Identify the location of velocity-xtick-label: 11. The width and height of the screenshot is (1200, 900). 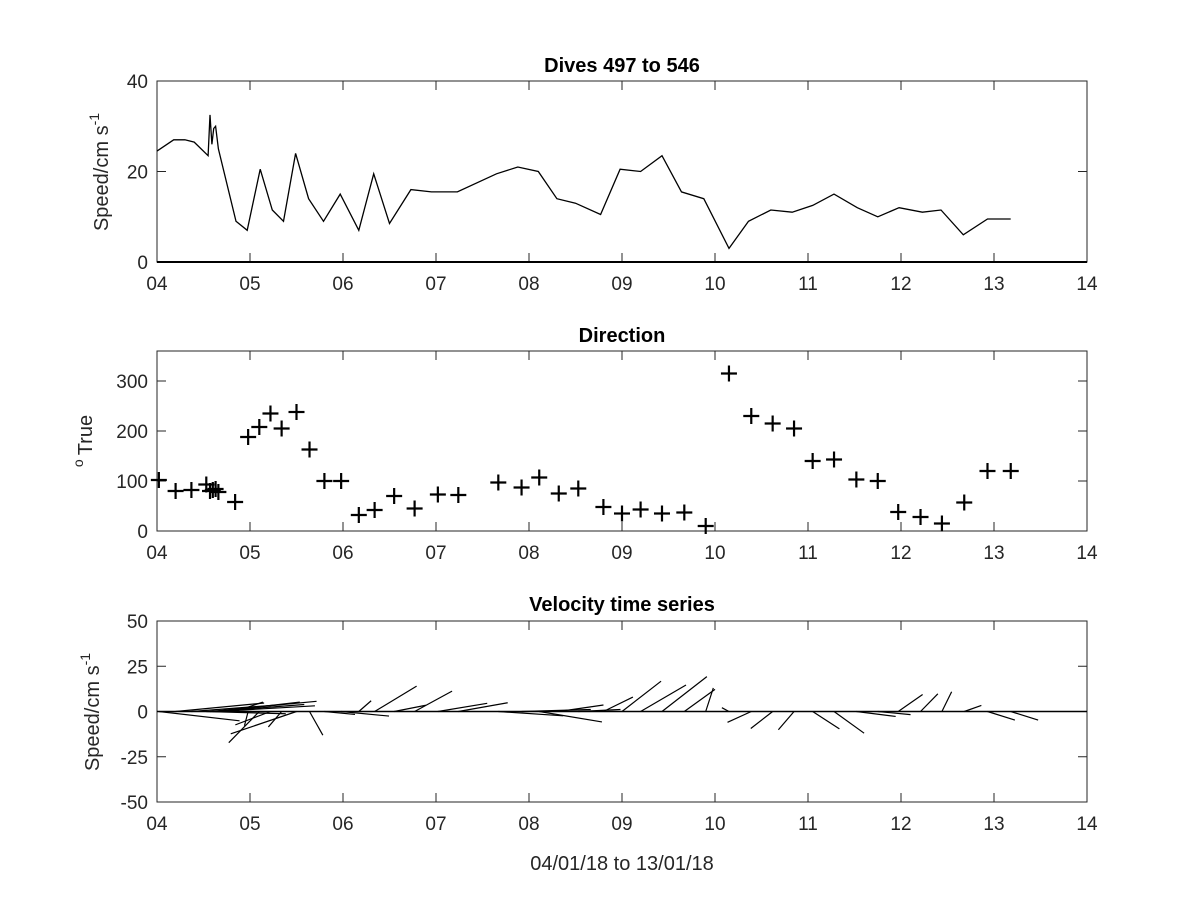
(808, 824).